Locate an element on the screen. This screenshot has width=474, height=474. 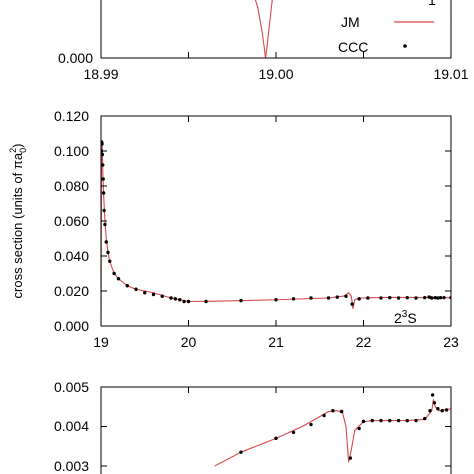
y-tick-label: 0.060 is located at coordinates (71, 221).